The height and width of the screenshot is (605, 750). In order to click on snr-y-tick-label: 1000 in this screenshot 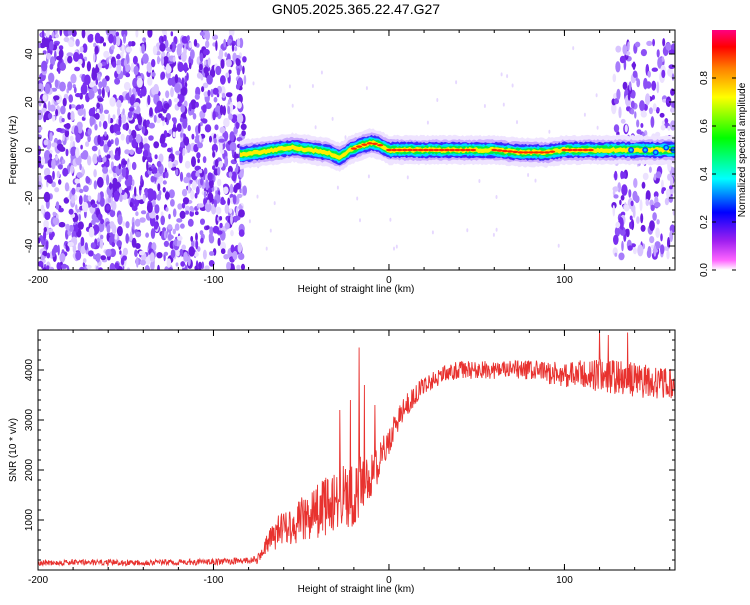, I will do `click(29, 519)`.